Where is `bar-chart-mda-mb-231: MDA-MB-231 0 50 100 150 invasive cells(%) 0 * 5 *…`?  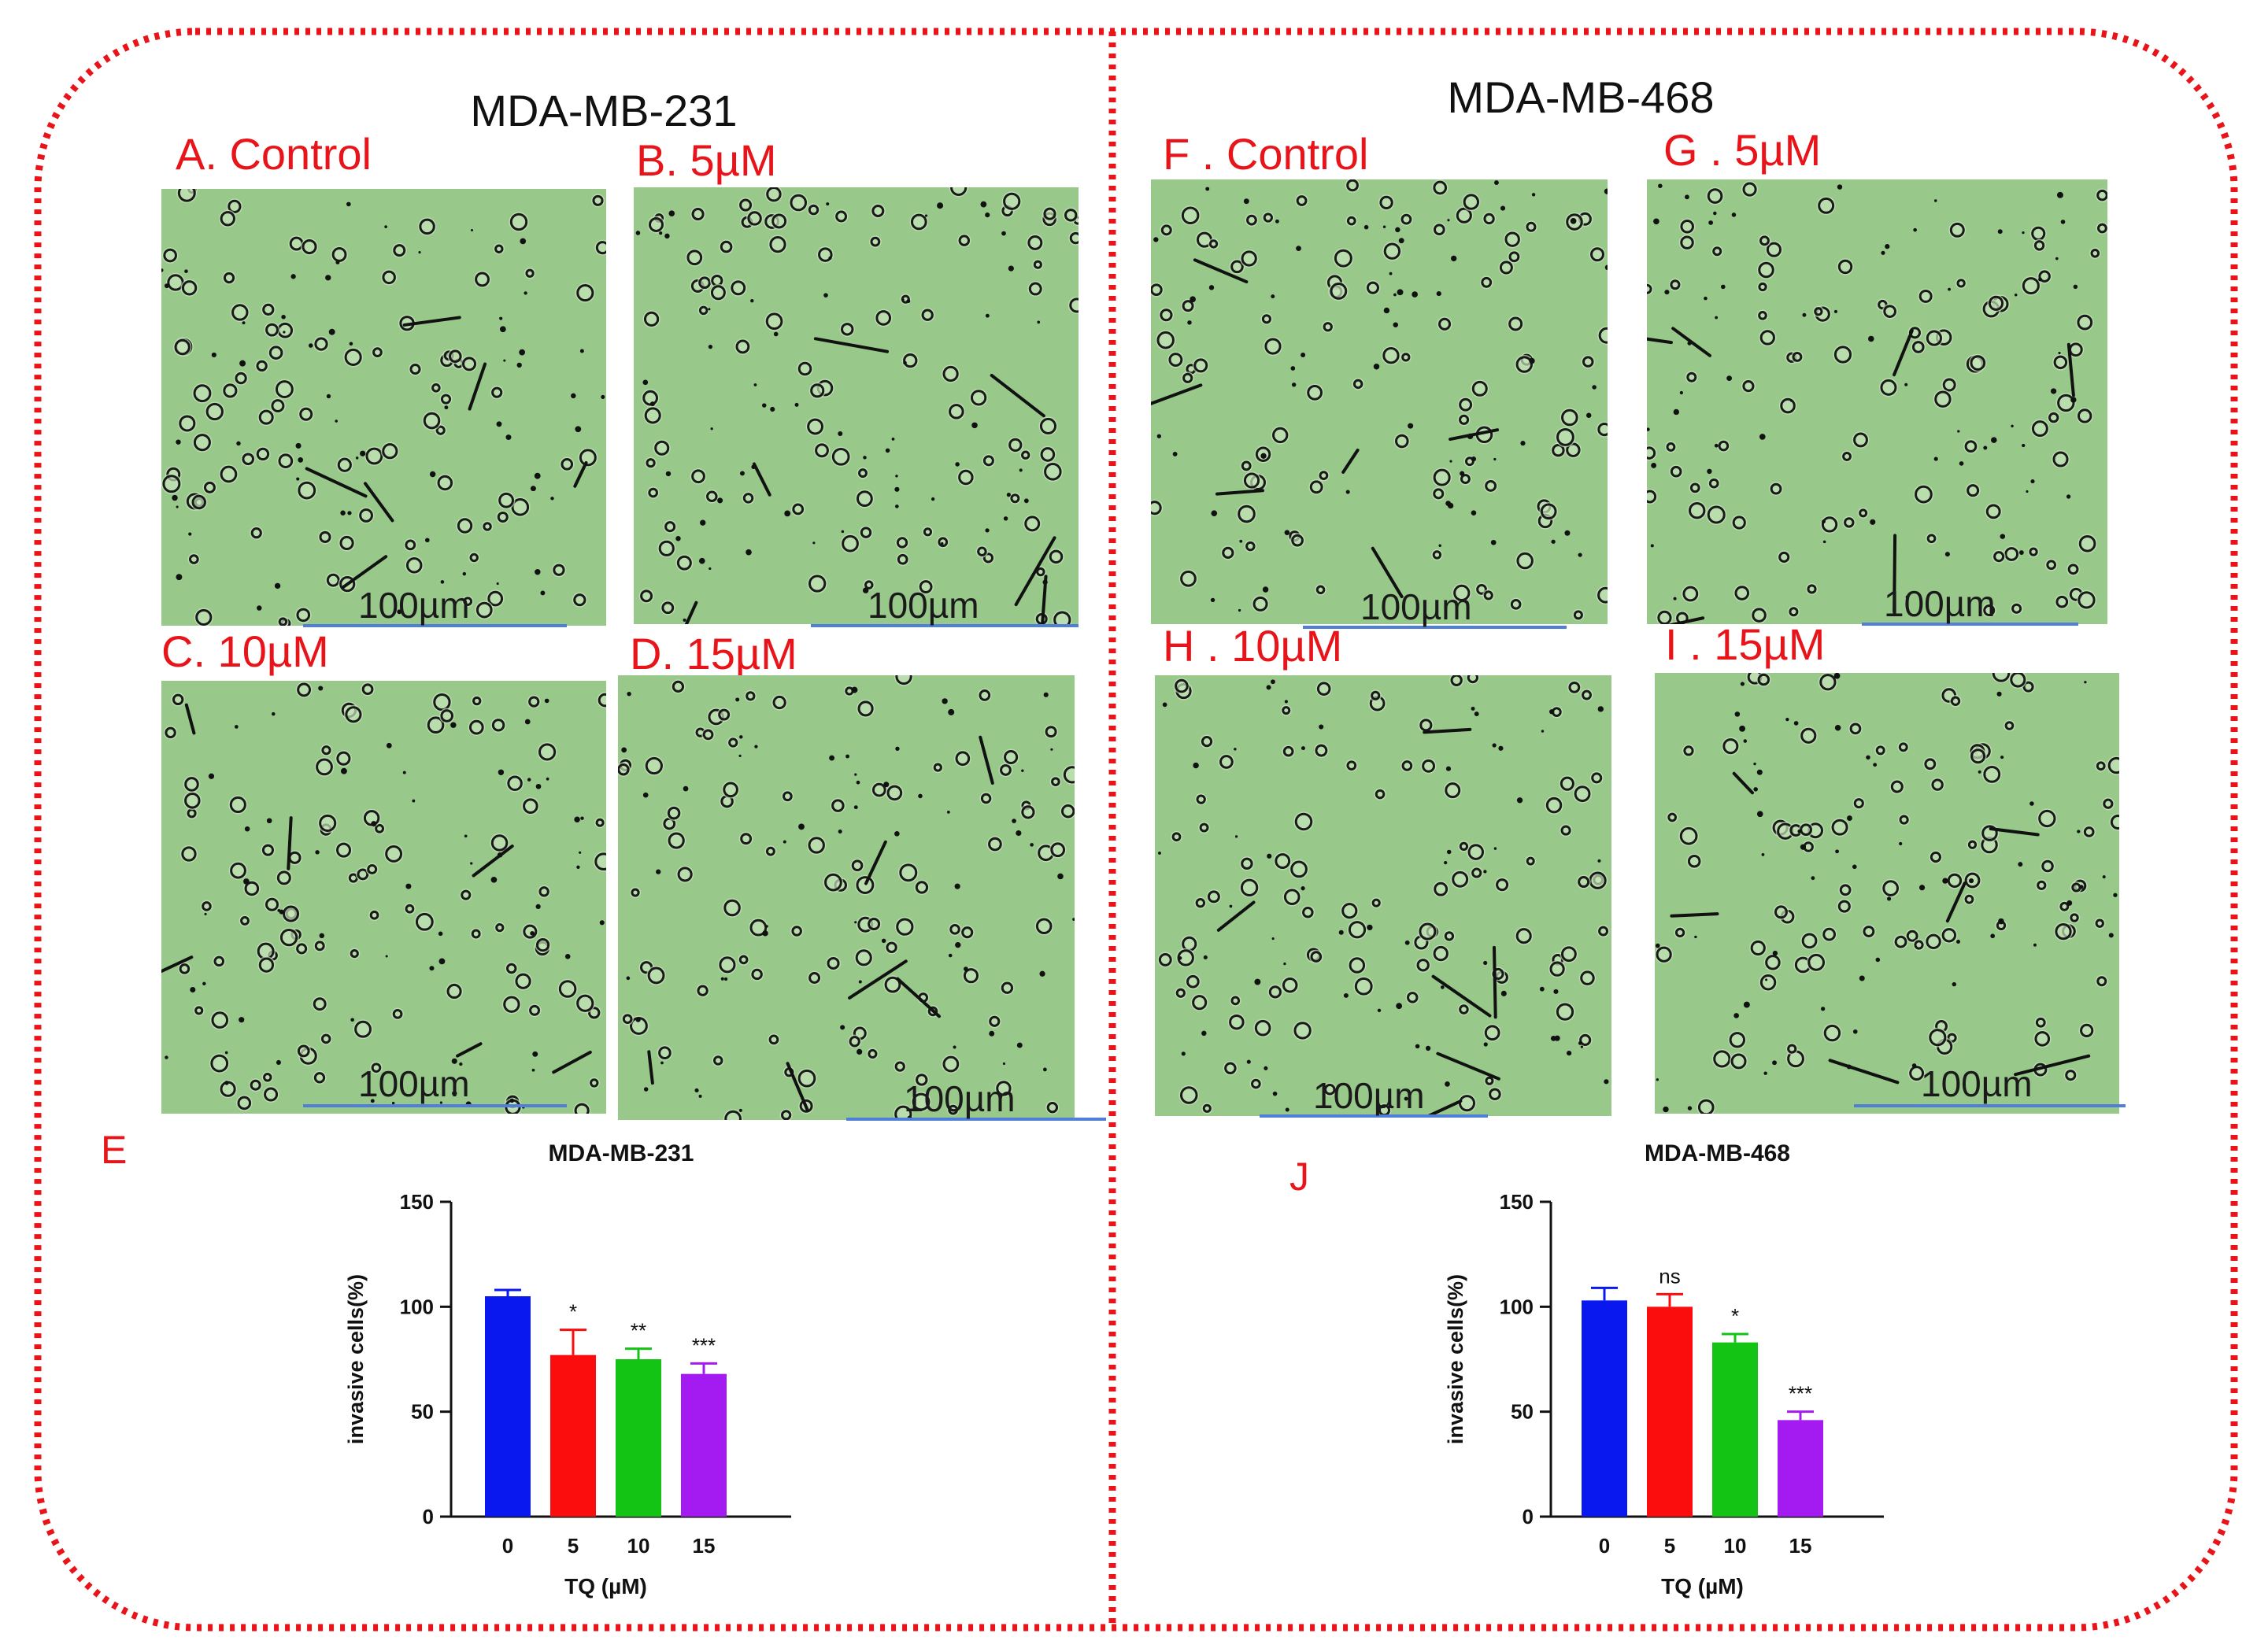 bar-chart-mda-mb-231: MDA-MB-231 0 50 100 150 invasive cells(%) 0 * 5 *… is located at coordinates (567, 1369).